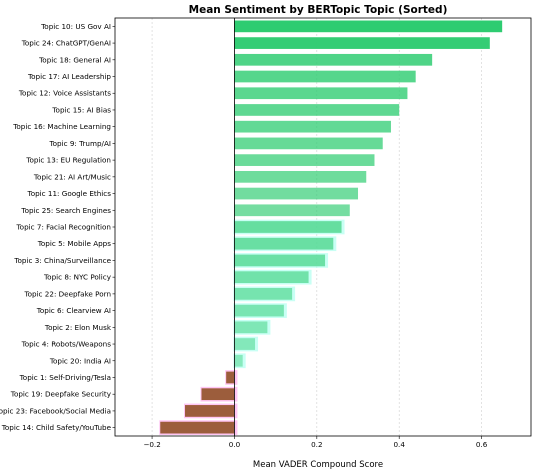  I want to click on y-tick-label: Topic 11: Google Ethics, so click(69, 193).